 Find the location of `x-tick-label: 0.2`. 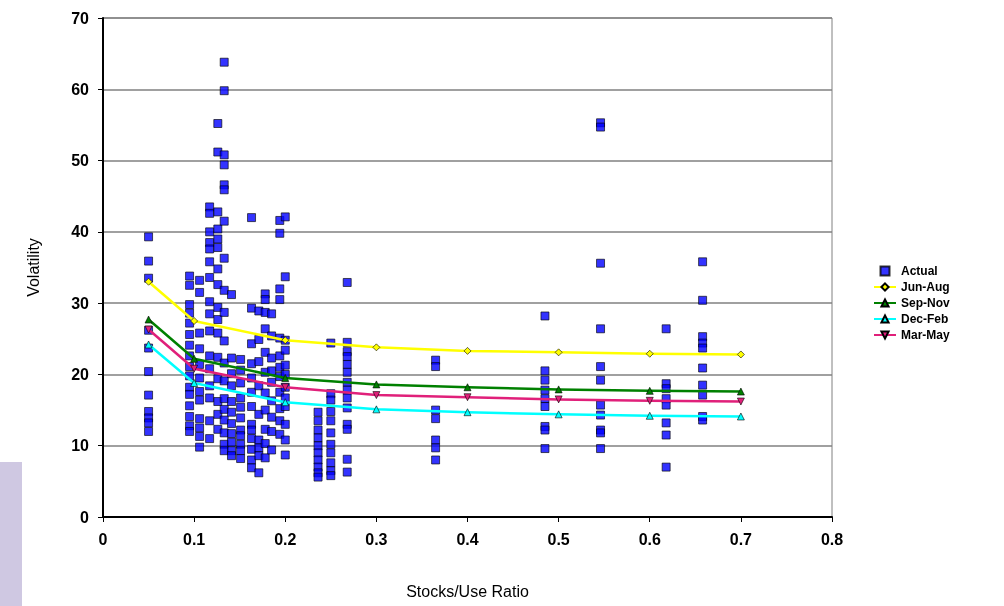

x-tick-label: 0.2 is located at coordinates (285, 539).